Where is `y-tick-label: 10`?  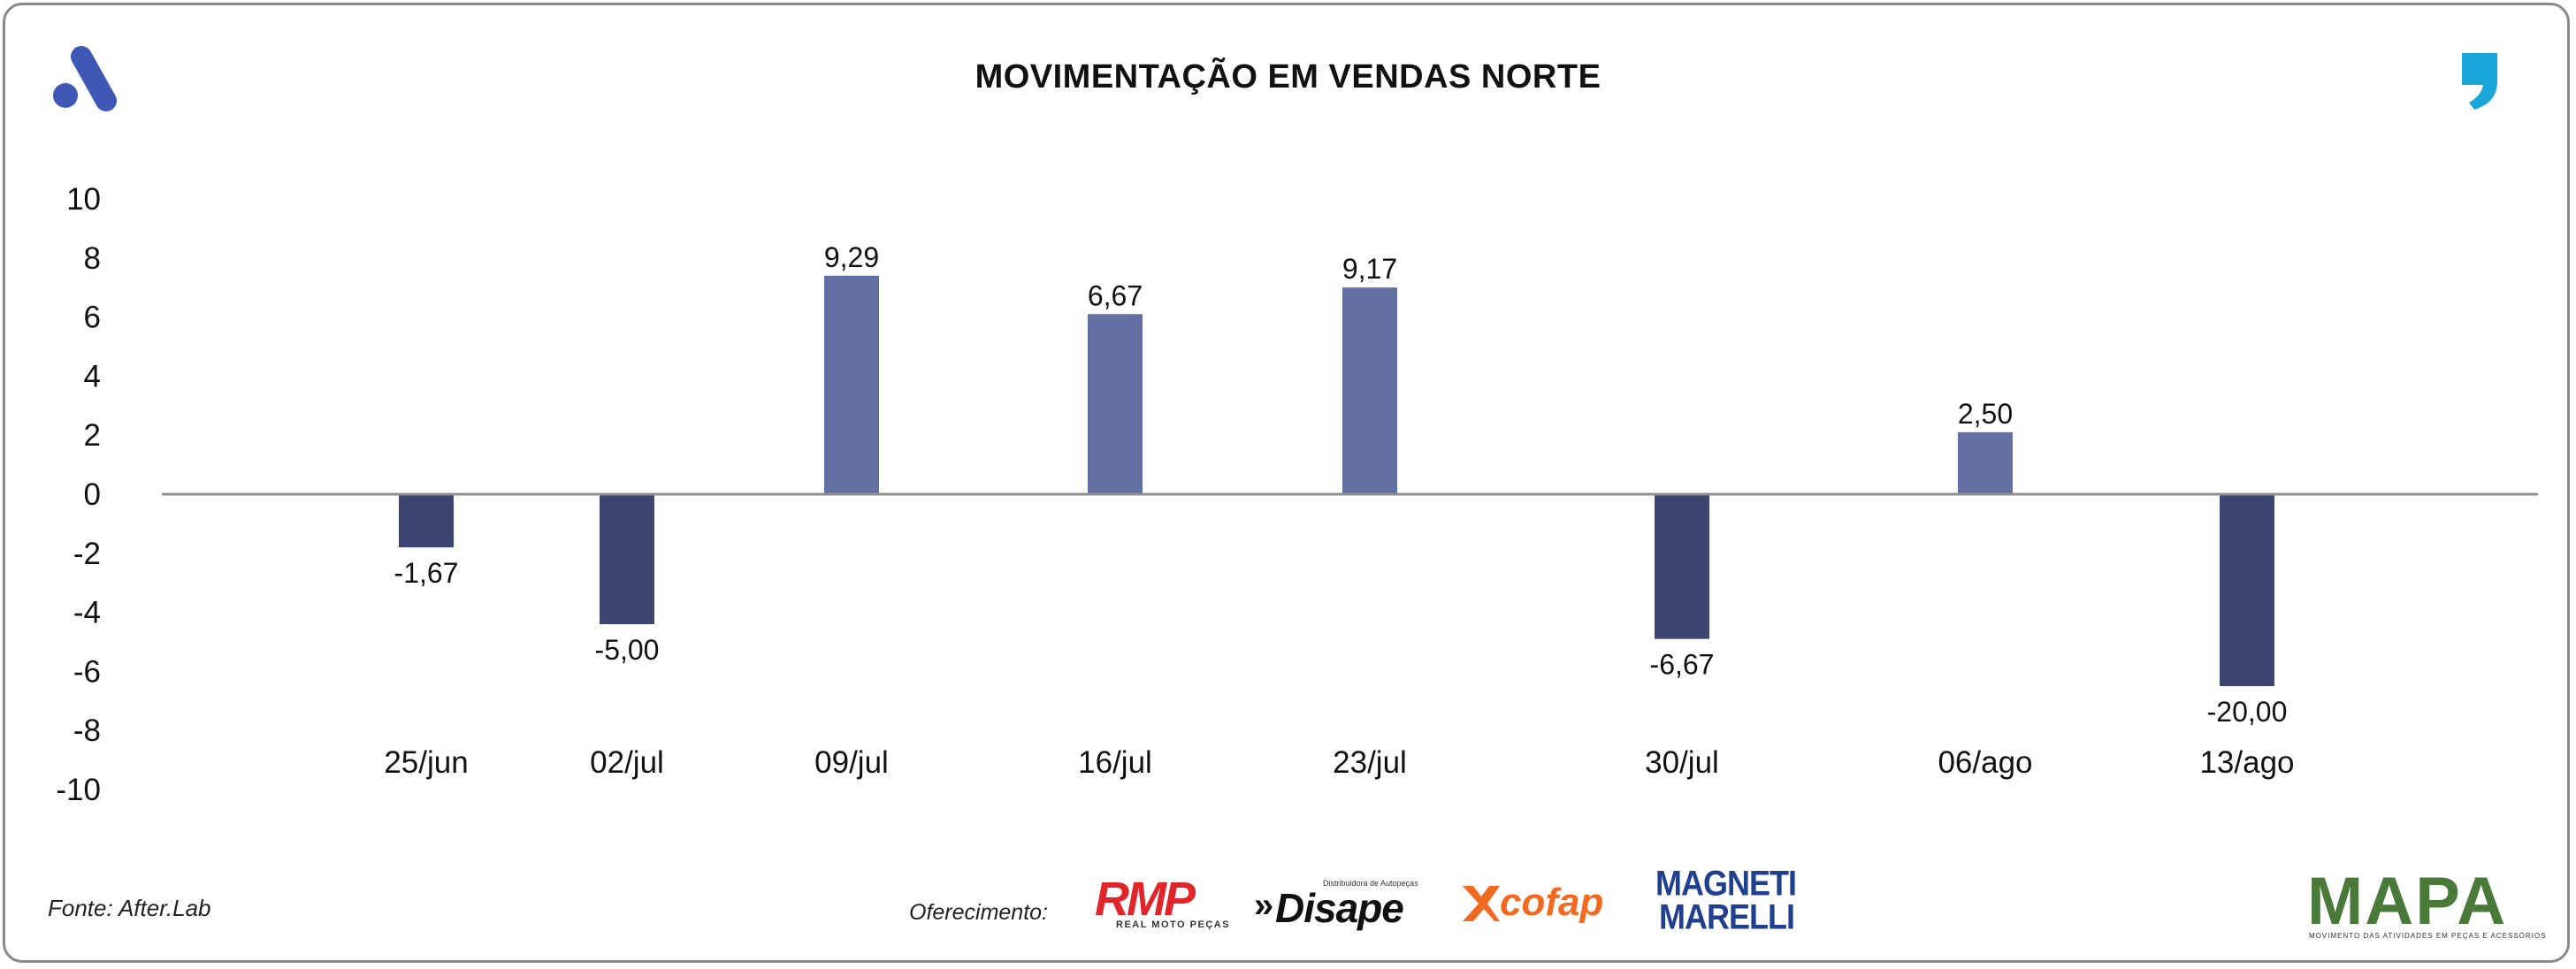 y-tick-label: 10 is located at coordinates (83, 199).